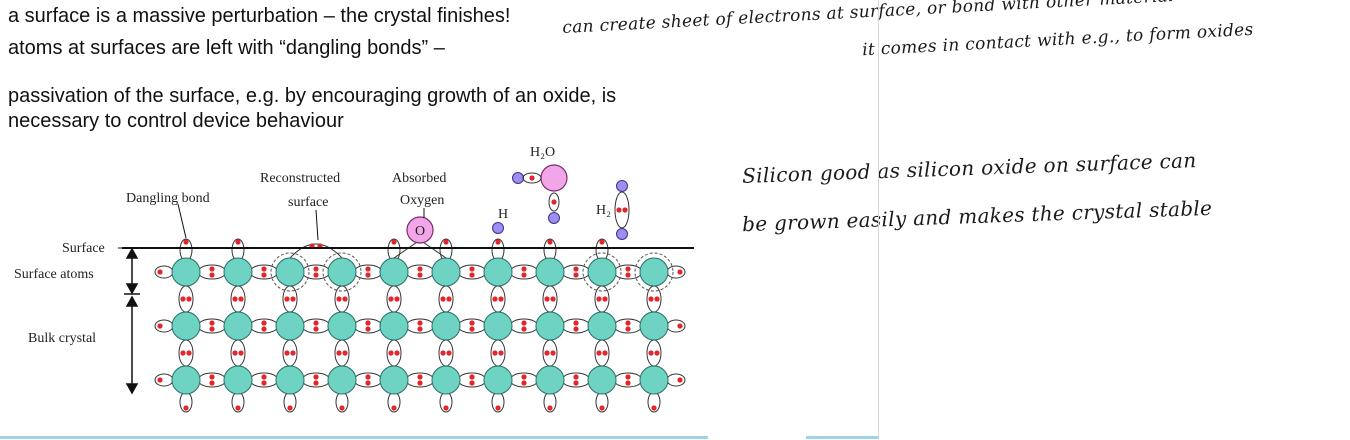 The image size is (1350, 440). I want to click on water-hydrogen, so click(554, 218).